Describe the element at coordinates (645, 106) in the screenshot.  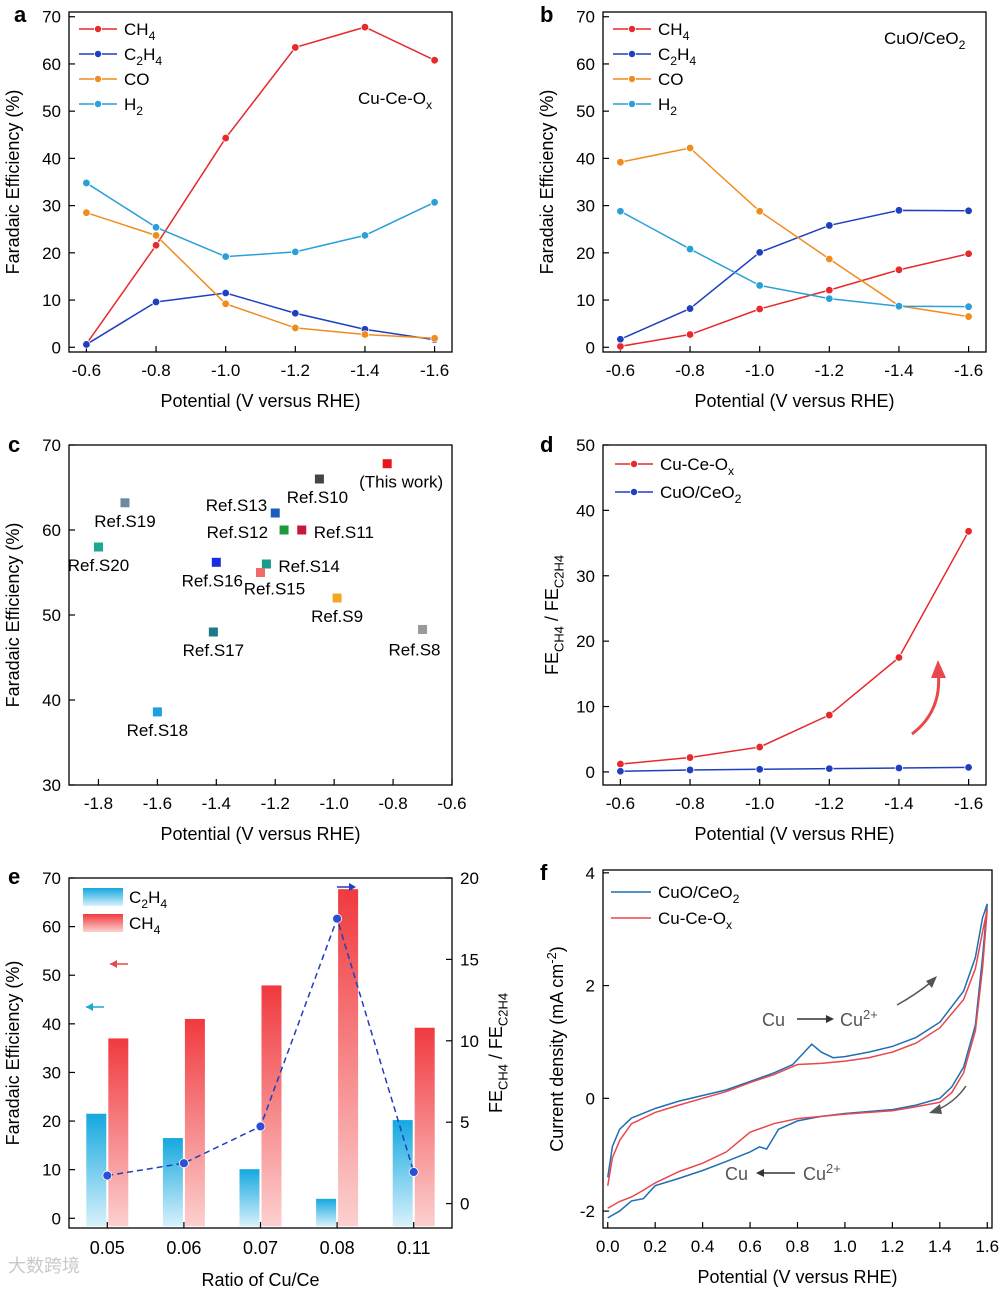
I see `panel-b-legend-entry: H2` at that location.